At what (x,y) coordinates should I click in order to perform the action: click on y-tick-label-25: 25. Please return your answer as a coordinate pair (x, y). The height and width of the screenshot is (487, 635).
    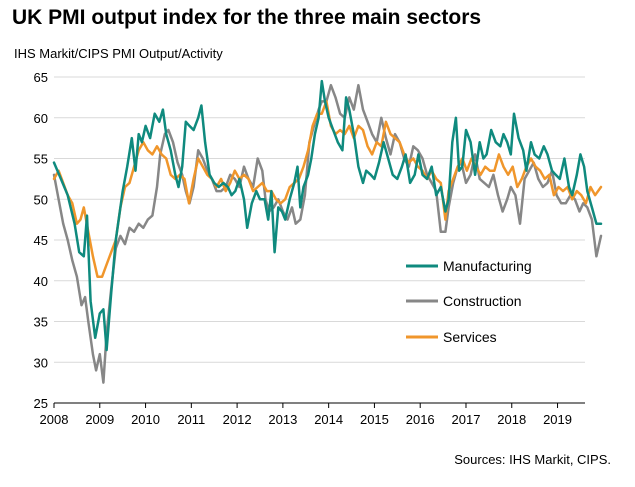
    Looking at the image, I should click on (41, 403).